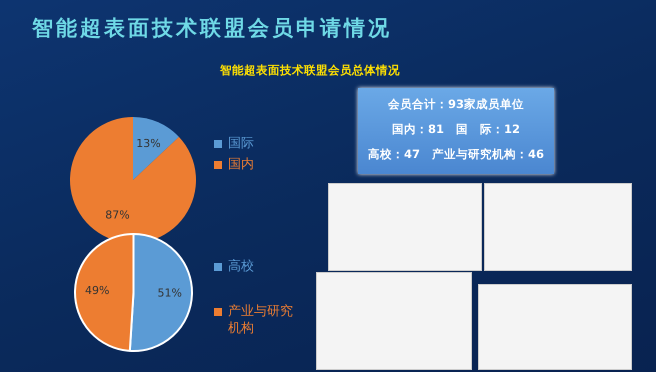 The height and width of the screenshot is (372, 656). Describe the element at coordinates (241, 266) in the screenshot. I see `legend-label: 高校` at that location.